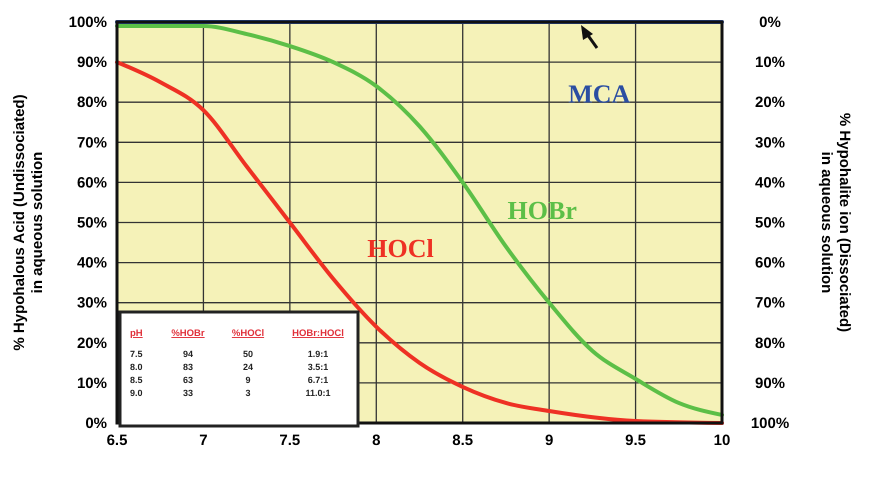 Image resolution: width=883 pixels, height=477 pixels. Describe the element at coordinates (770, 263) in the screenshot. I see `y2-tick-label: 60%` at that location.